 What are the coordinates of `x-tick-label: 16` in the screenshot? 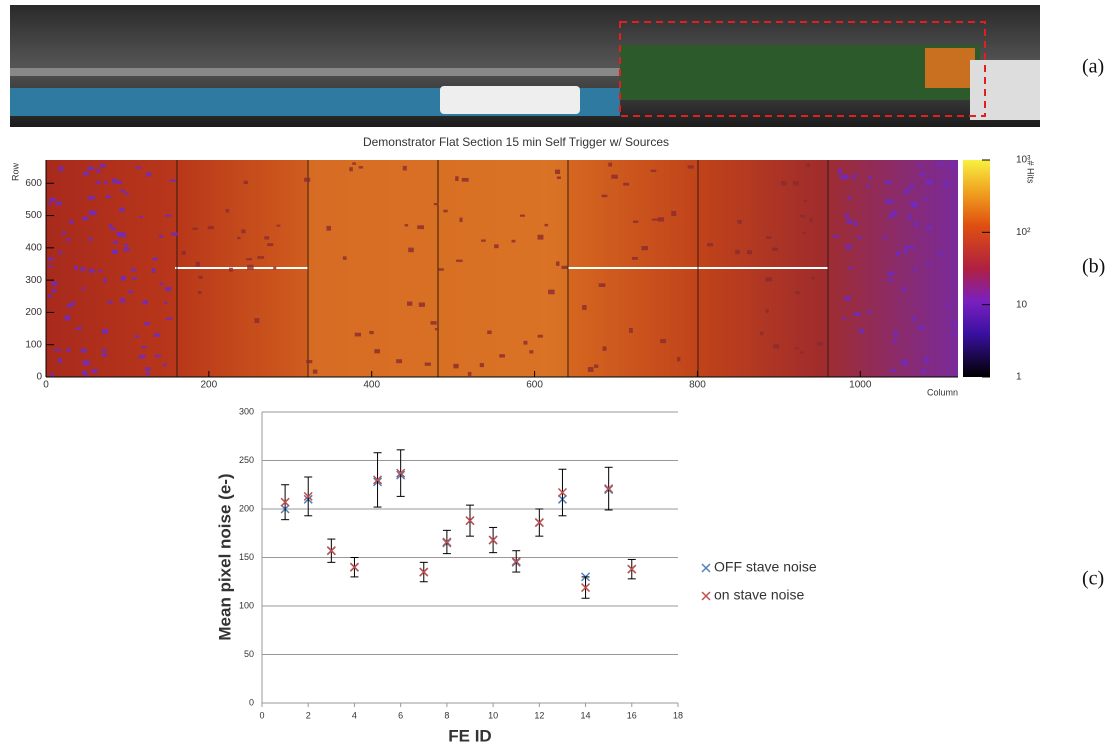 It's located at (632, 715).